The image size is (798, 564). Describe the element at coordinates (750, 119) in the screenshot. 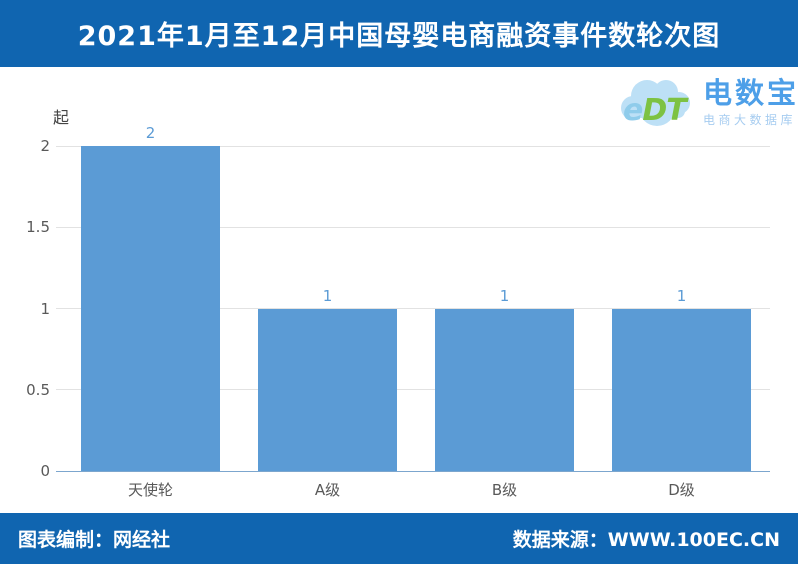

I see `logo-subtitle: 电商大数据库` at that location.